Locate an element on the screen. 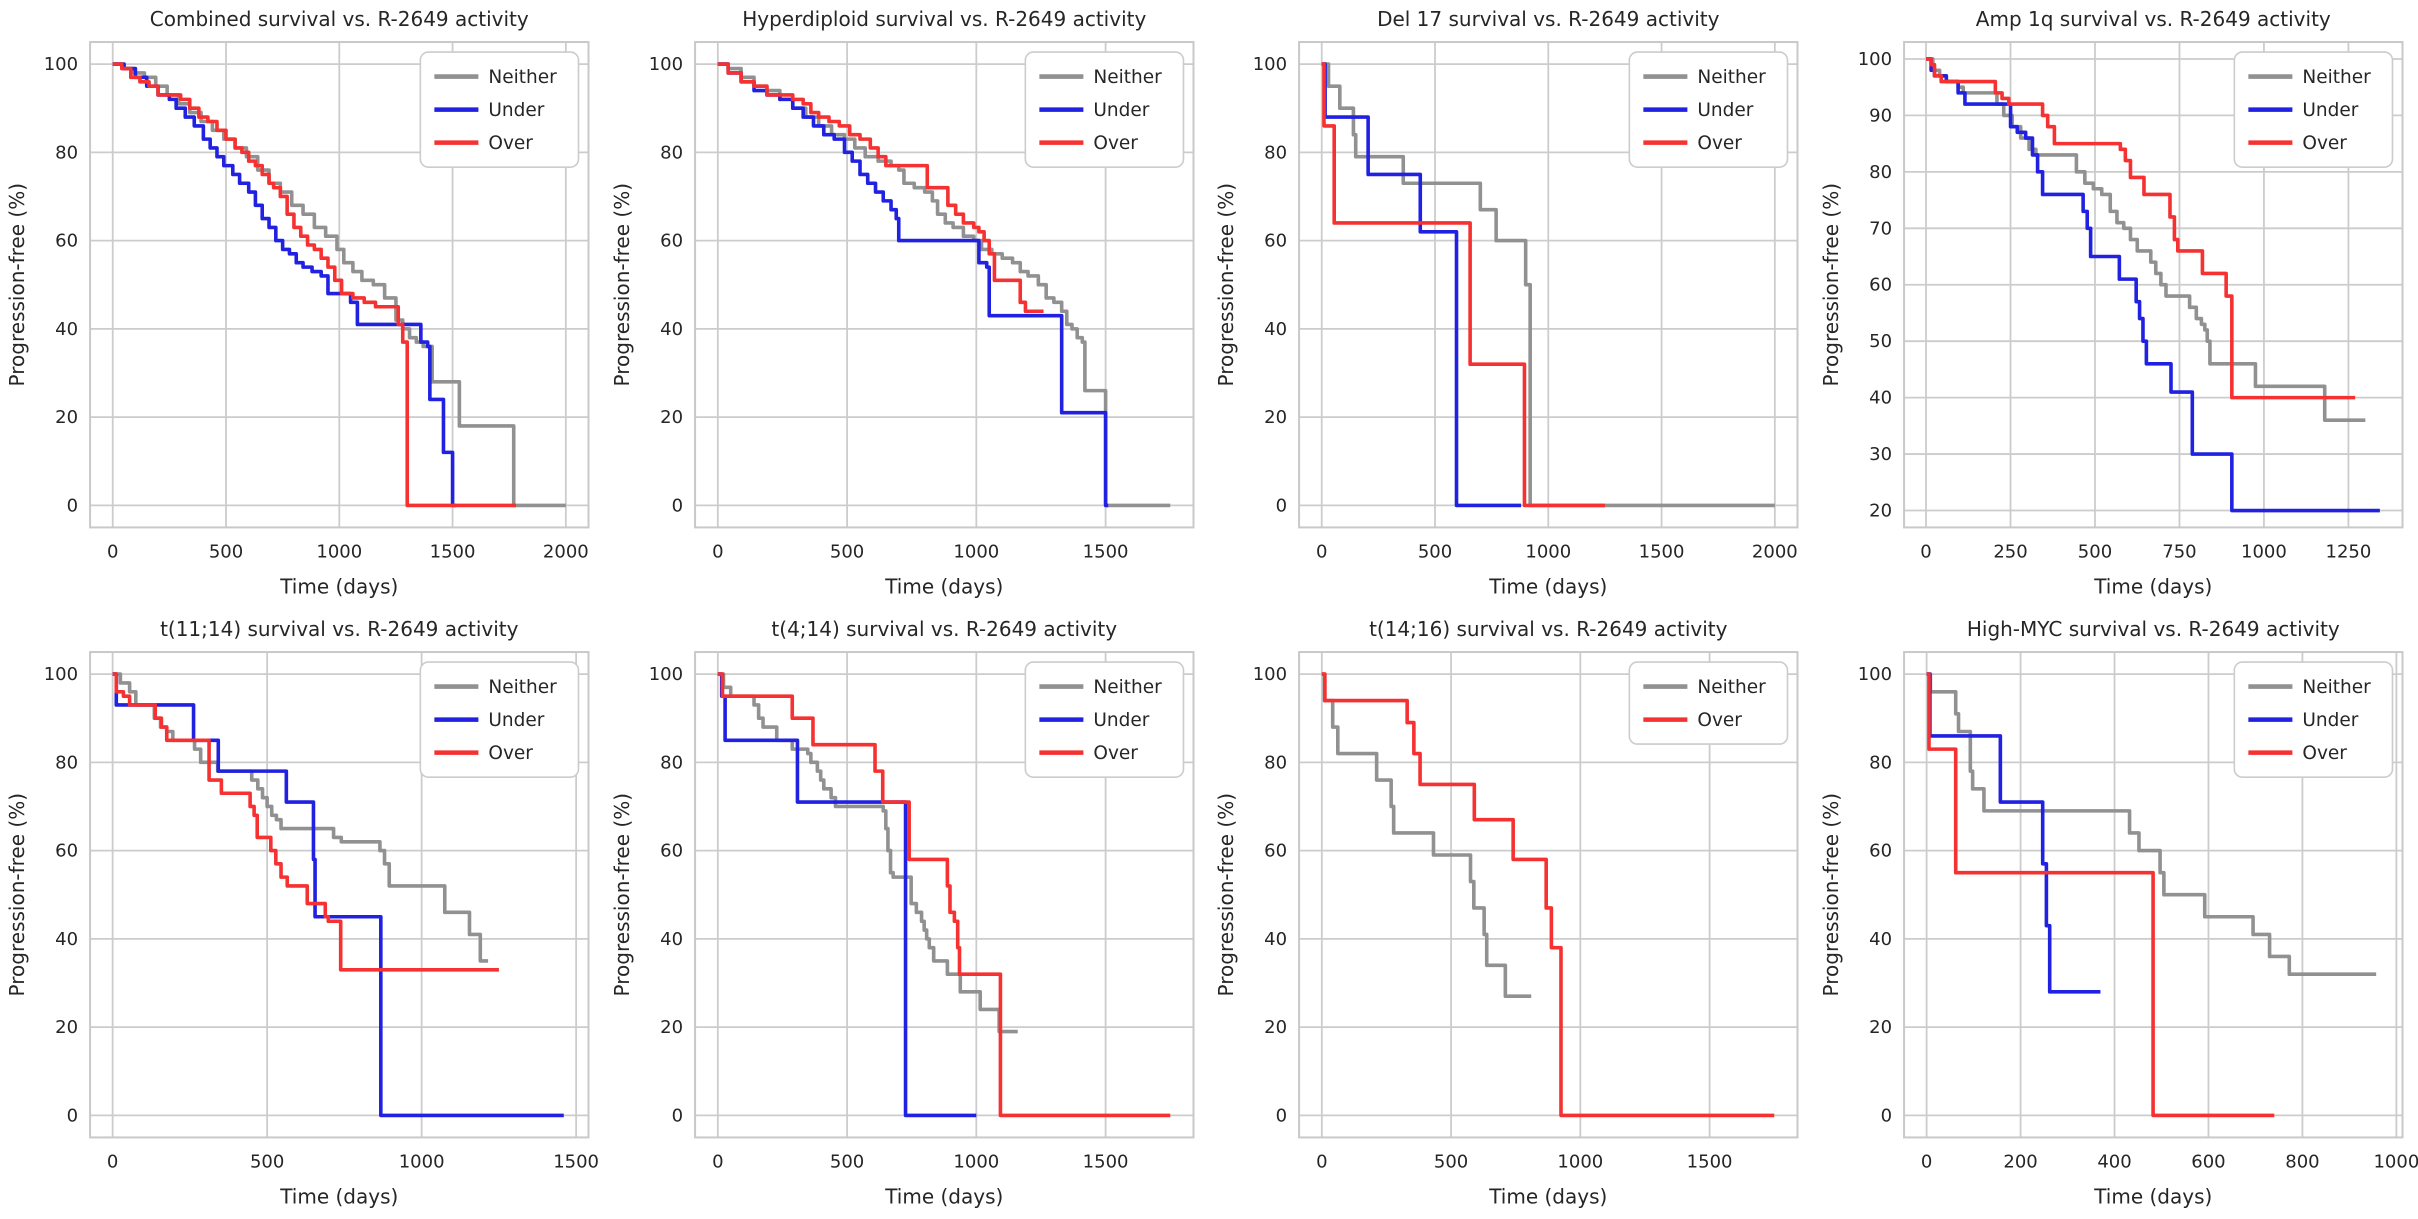 Image resolution: width=2418 pixels, height=1219 pixels. x-tick-label: 400 is located at coordinates (2114, 1161).